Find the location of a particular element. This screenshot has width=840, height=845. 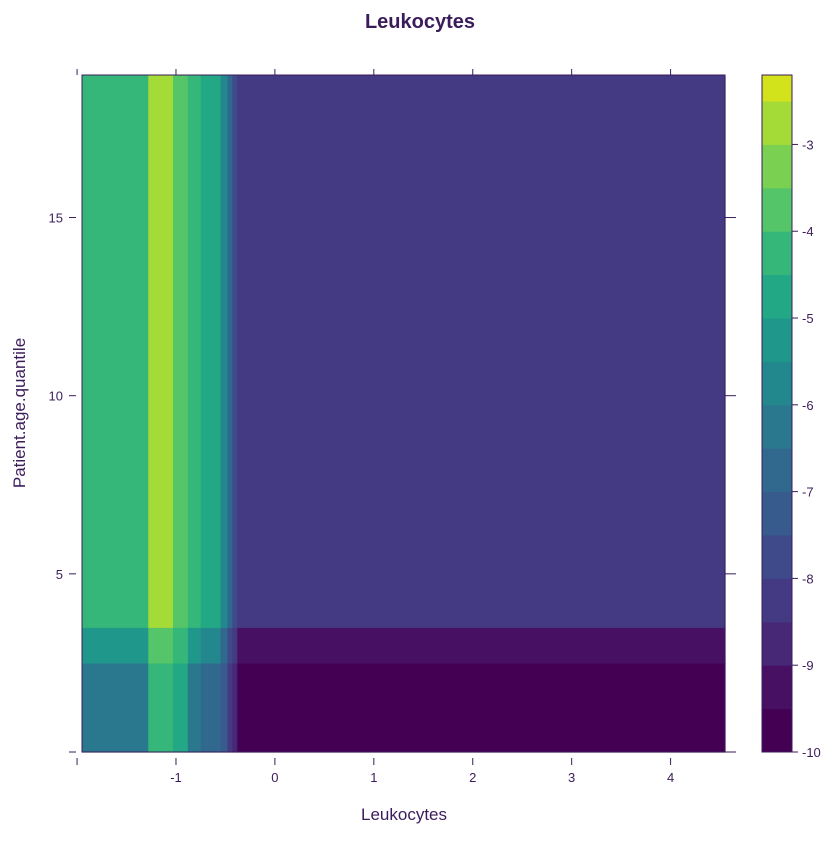

chart-title: Leukocytes is located at coordinates (420, 22).